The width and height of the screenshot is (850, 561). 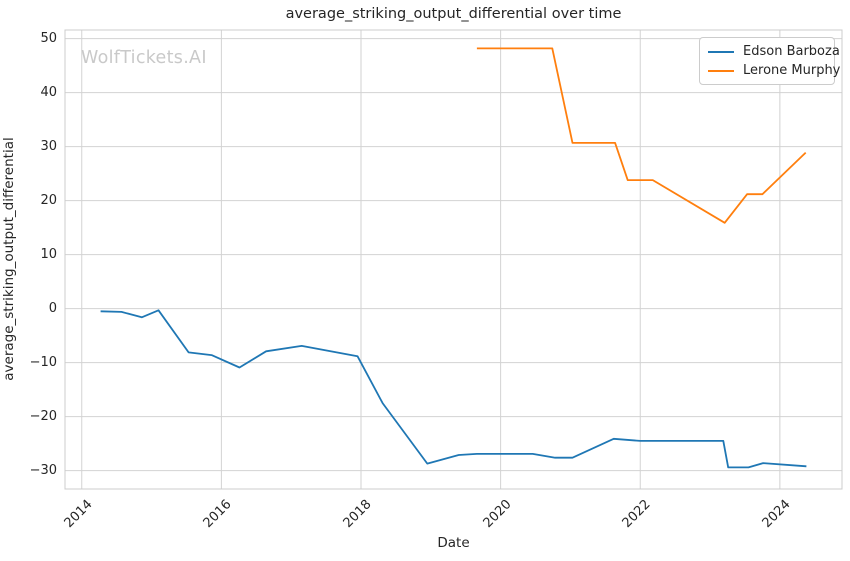 What do you see at coordinates (453, 543) in the screenshot?
I see `x-axis-label: Date` at bounding box center [453, 543].